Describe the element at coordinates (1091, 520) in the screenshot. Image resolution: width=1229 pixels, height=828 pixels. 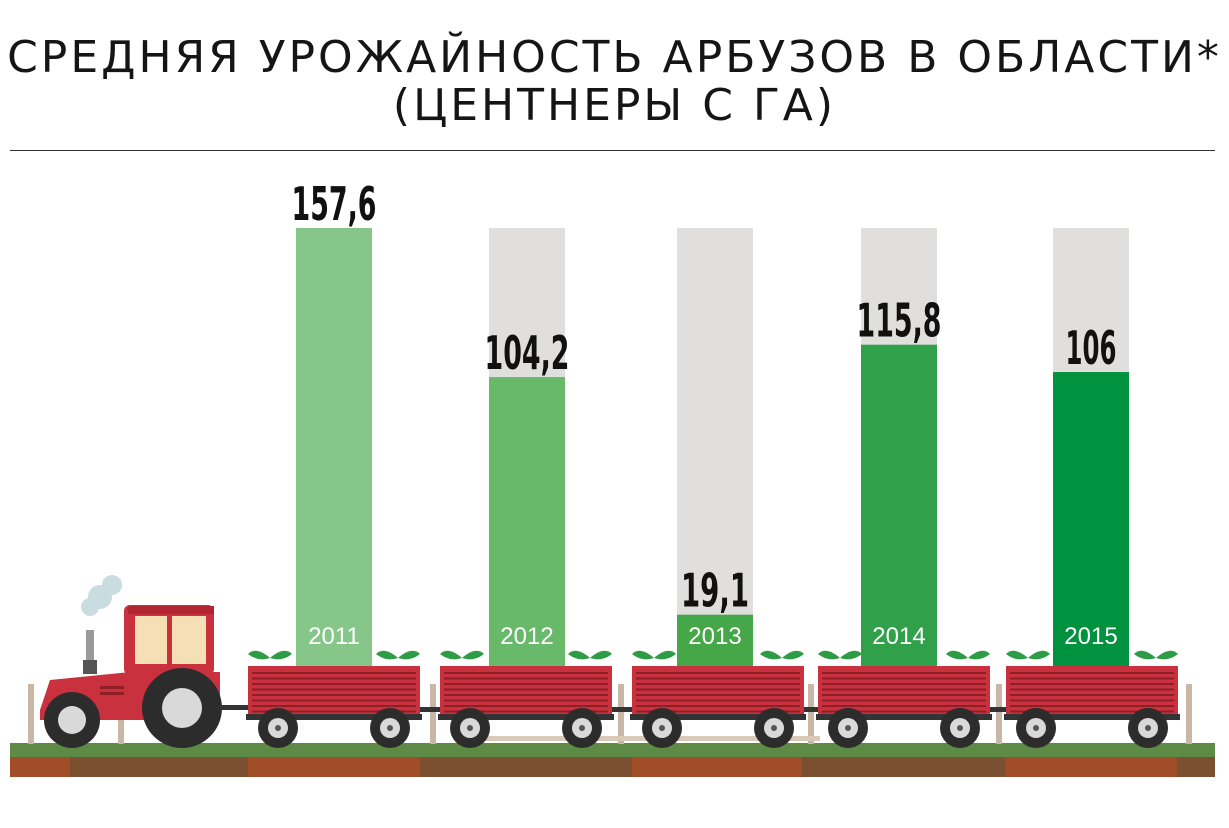
I see `bar-2015` at that location.